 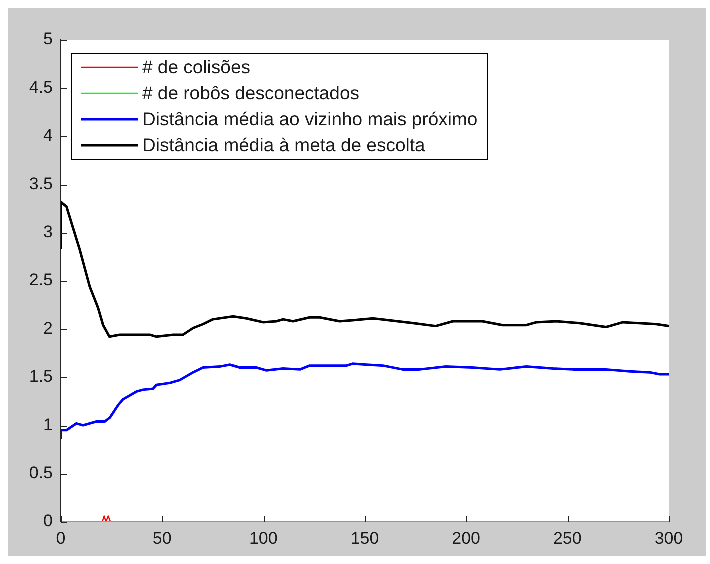 I want to click on x-tick-label: 100, so click(x=263, y=538).